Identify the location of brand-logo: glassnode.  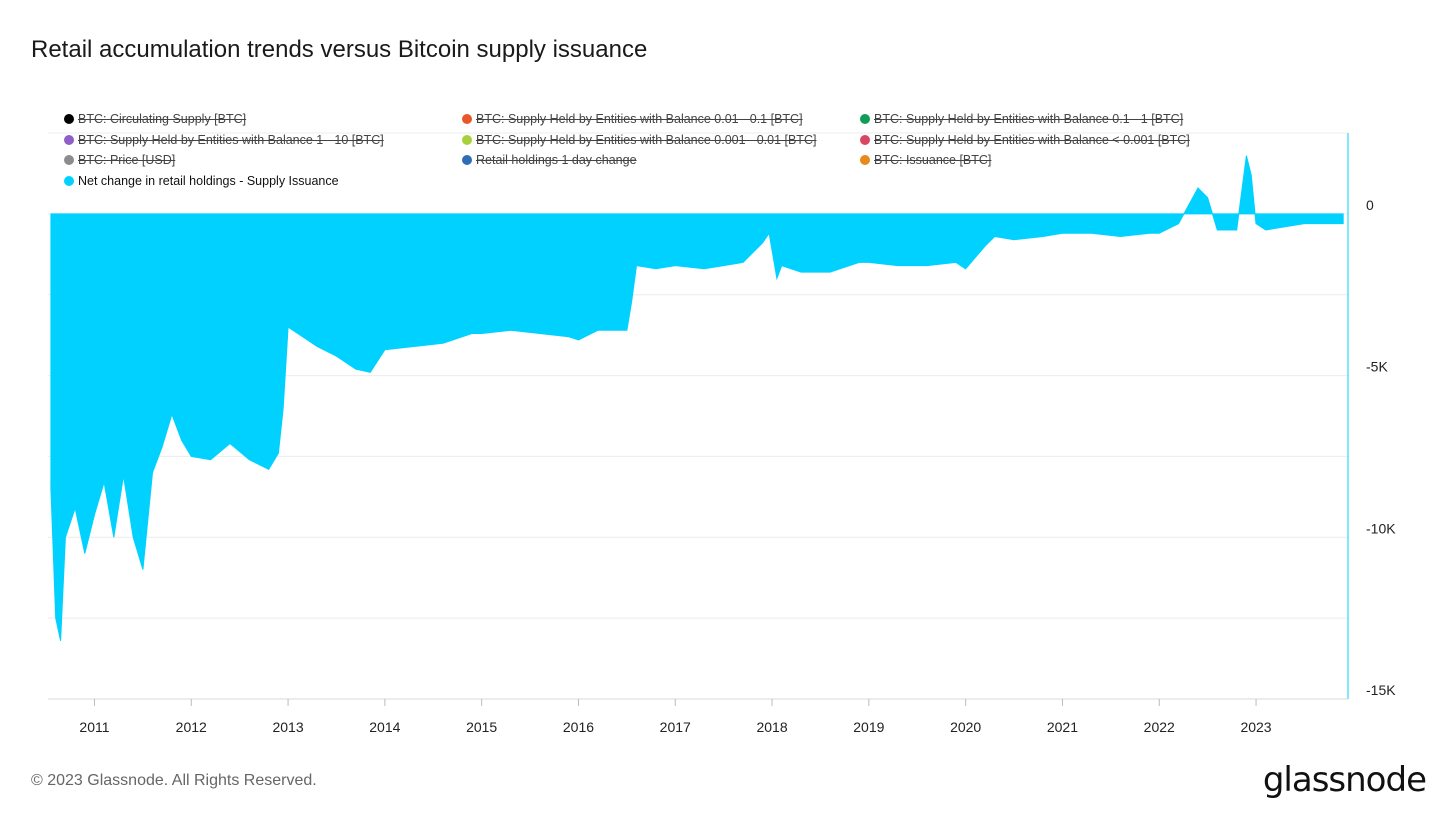
(1344, 780).